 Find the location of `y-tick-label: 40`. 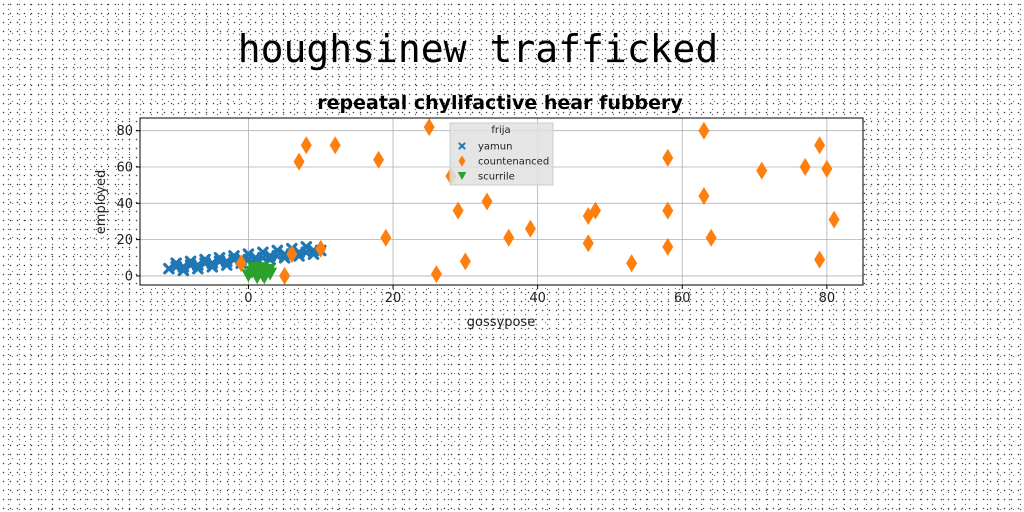

y-tick-label: 40 is located at coordinates (124, 204).